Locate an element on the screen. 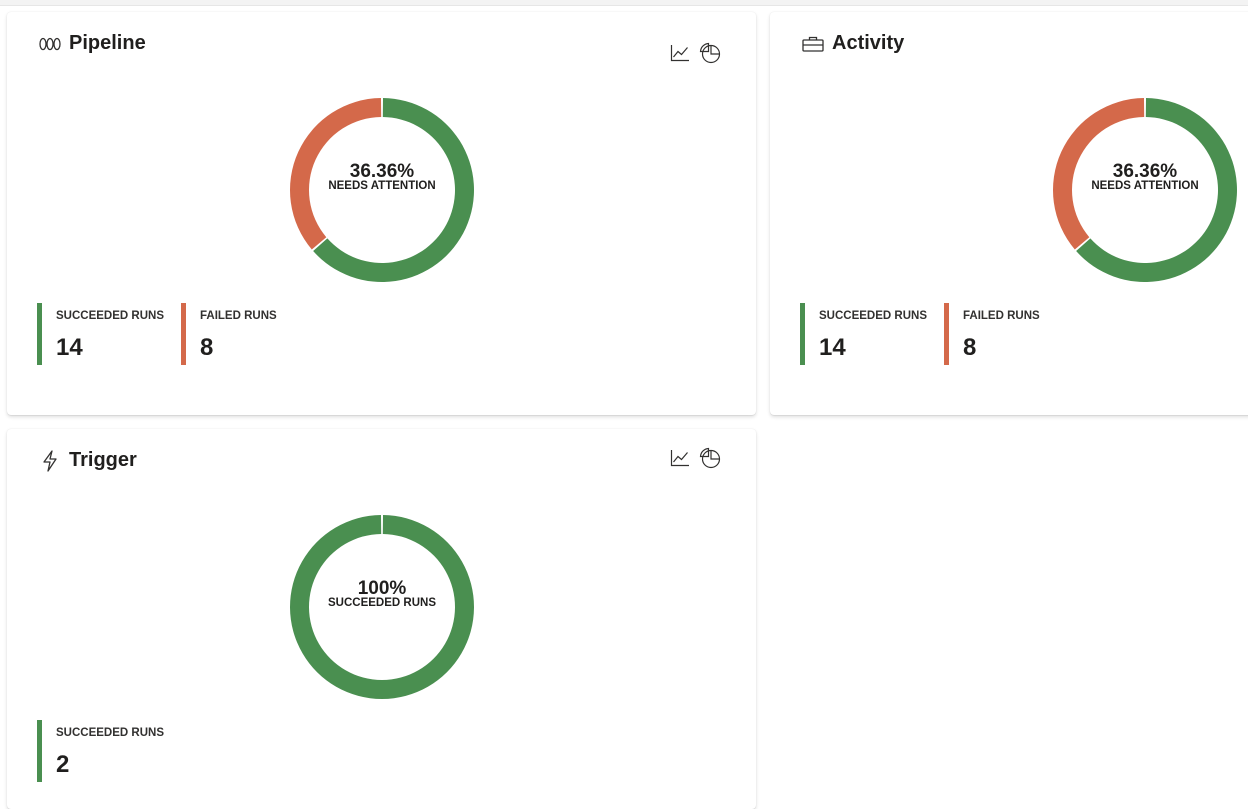 This screenshot has width=1248, height=809. donut-percent: 100% is located at coordinates (382, 588).